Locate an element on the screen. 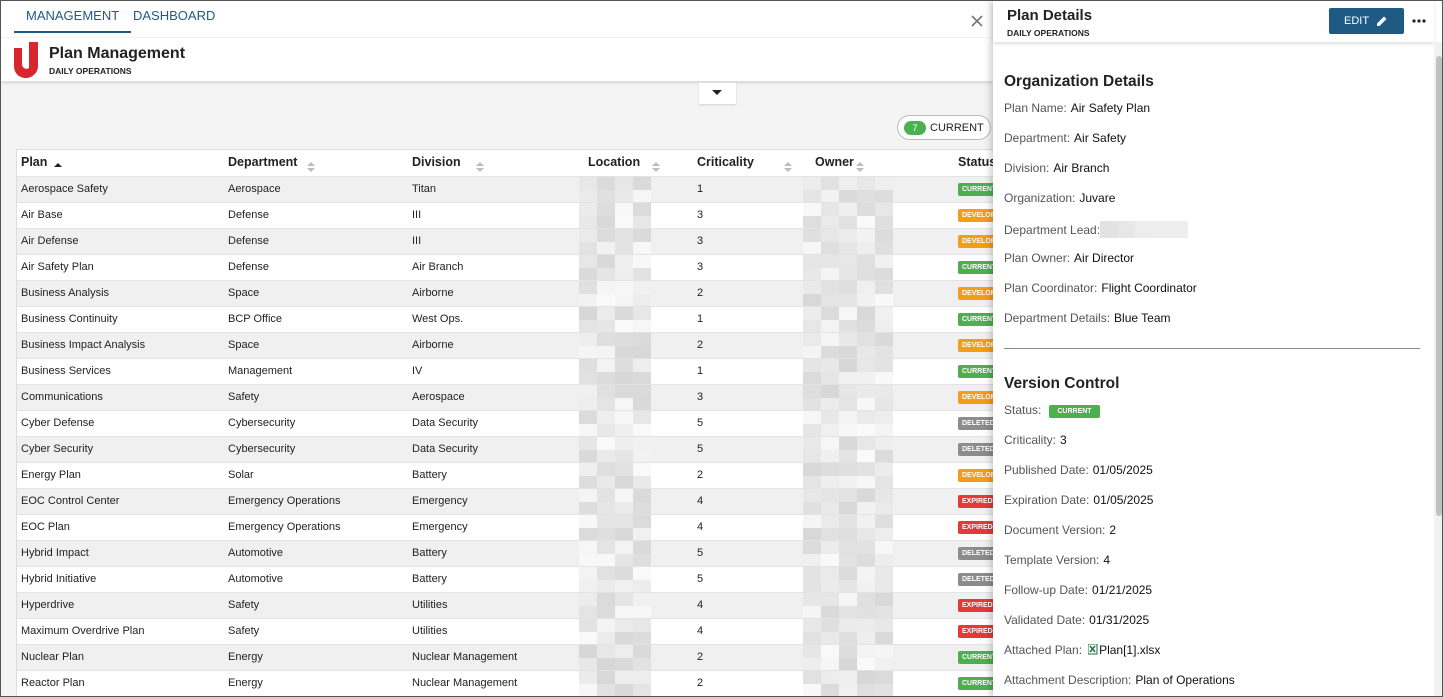  column-header: Status is located at coordinates (977, 162).